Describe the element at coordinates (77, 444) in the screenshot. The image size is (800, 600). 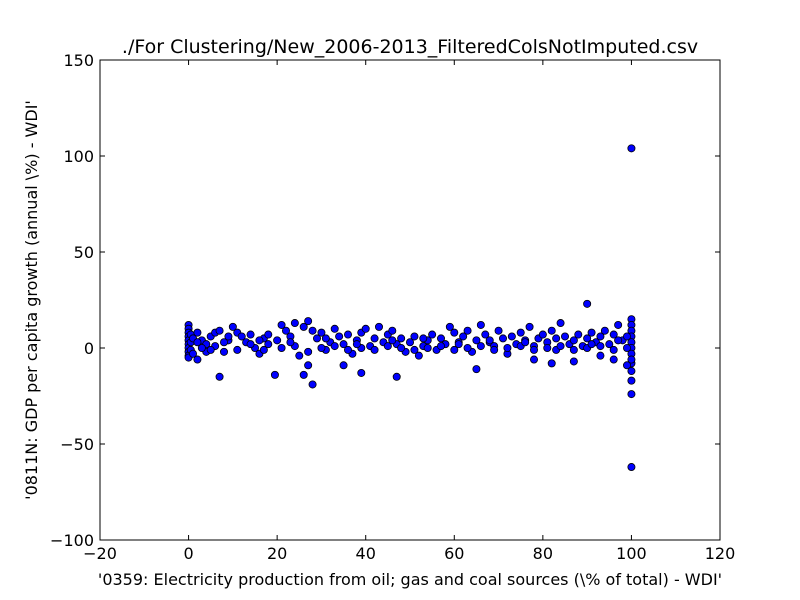
I see `y-tick-label: −50` at that location.